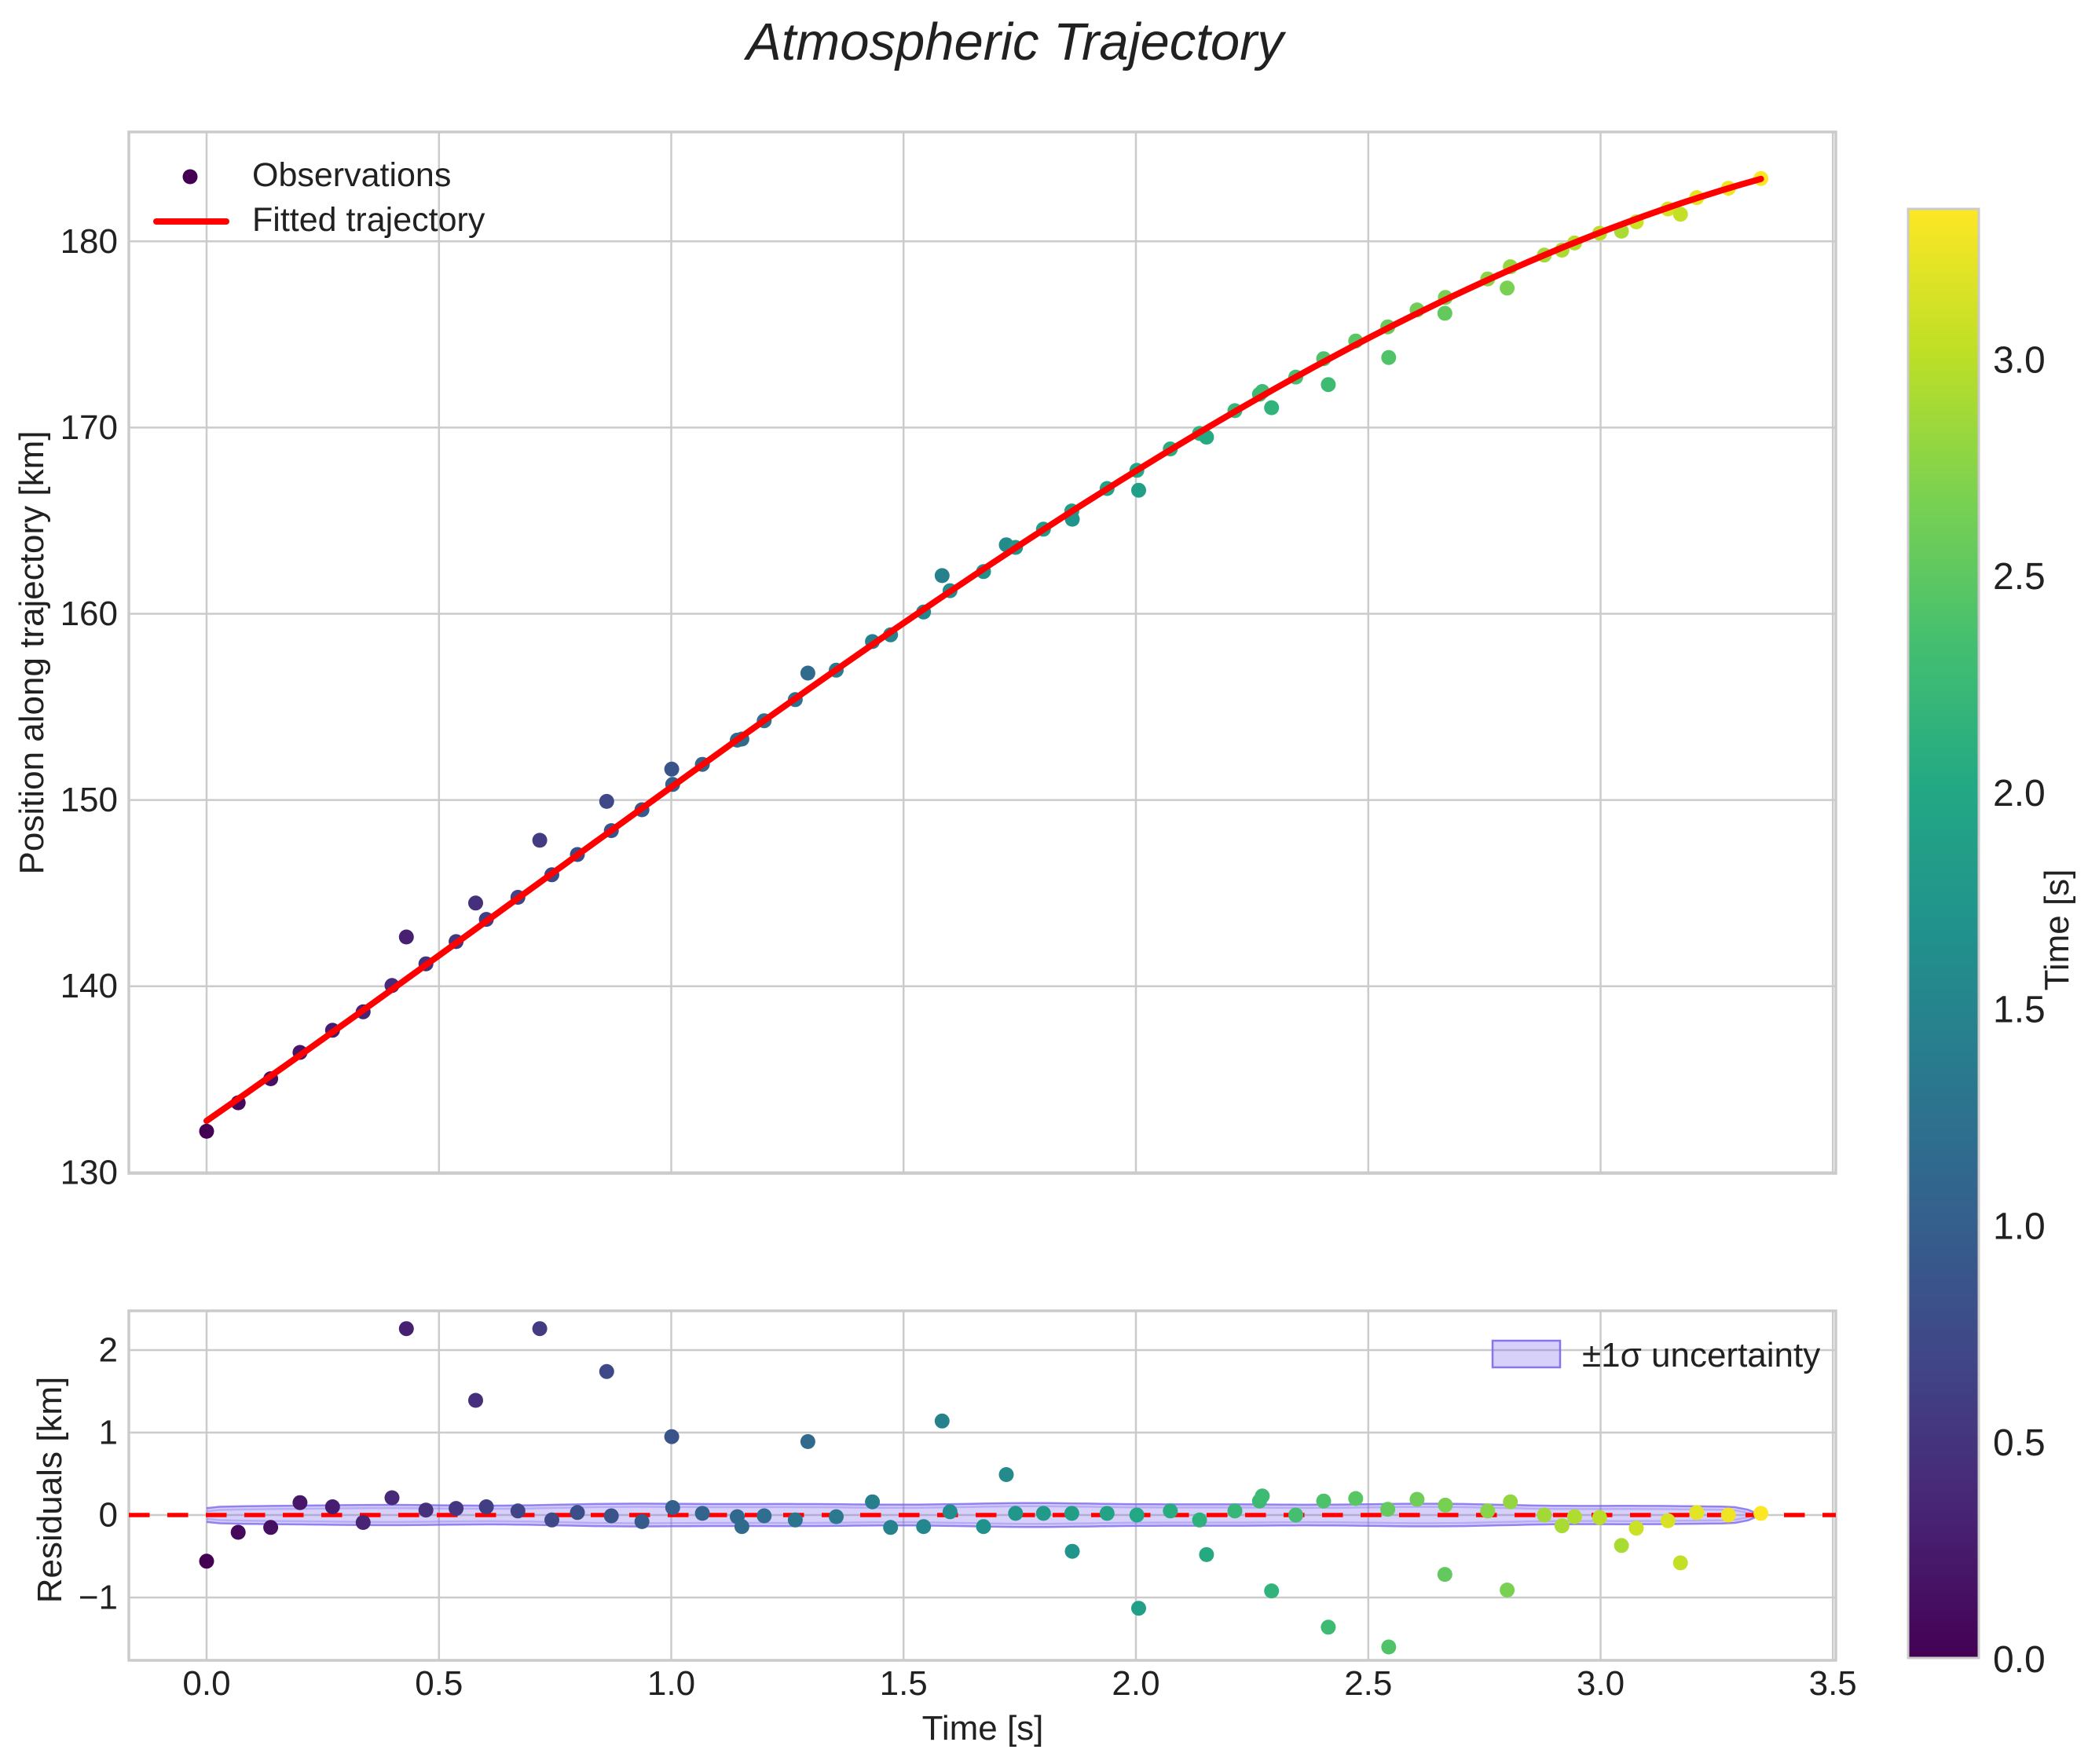 The width and height of the screenshot is (2099, 1764). What do you see at coordinates (50, 1490) in the screenshot?
I see `svg-text: Residuals [km]` at bounding box center [50, 1490].